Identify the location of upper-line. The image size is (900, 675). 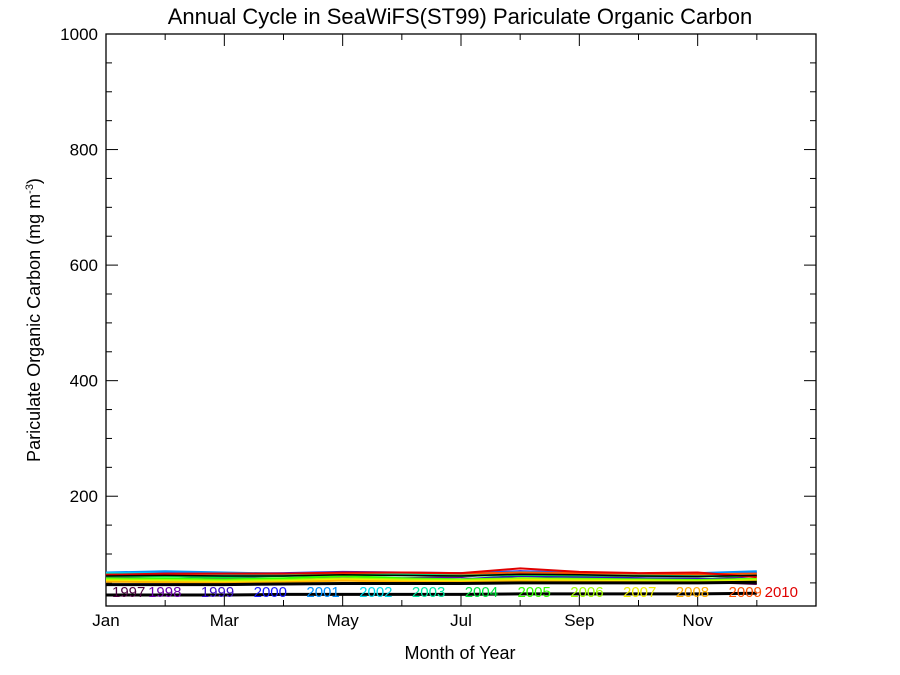
(431, 583).